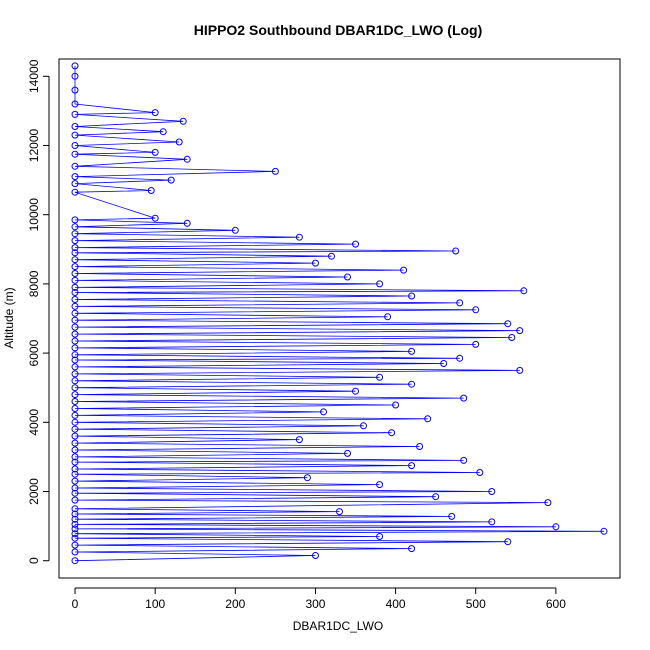 The image size is (650, 650). I want to click on x-tick-label: 0, so click(75, 604).